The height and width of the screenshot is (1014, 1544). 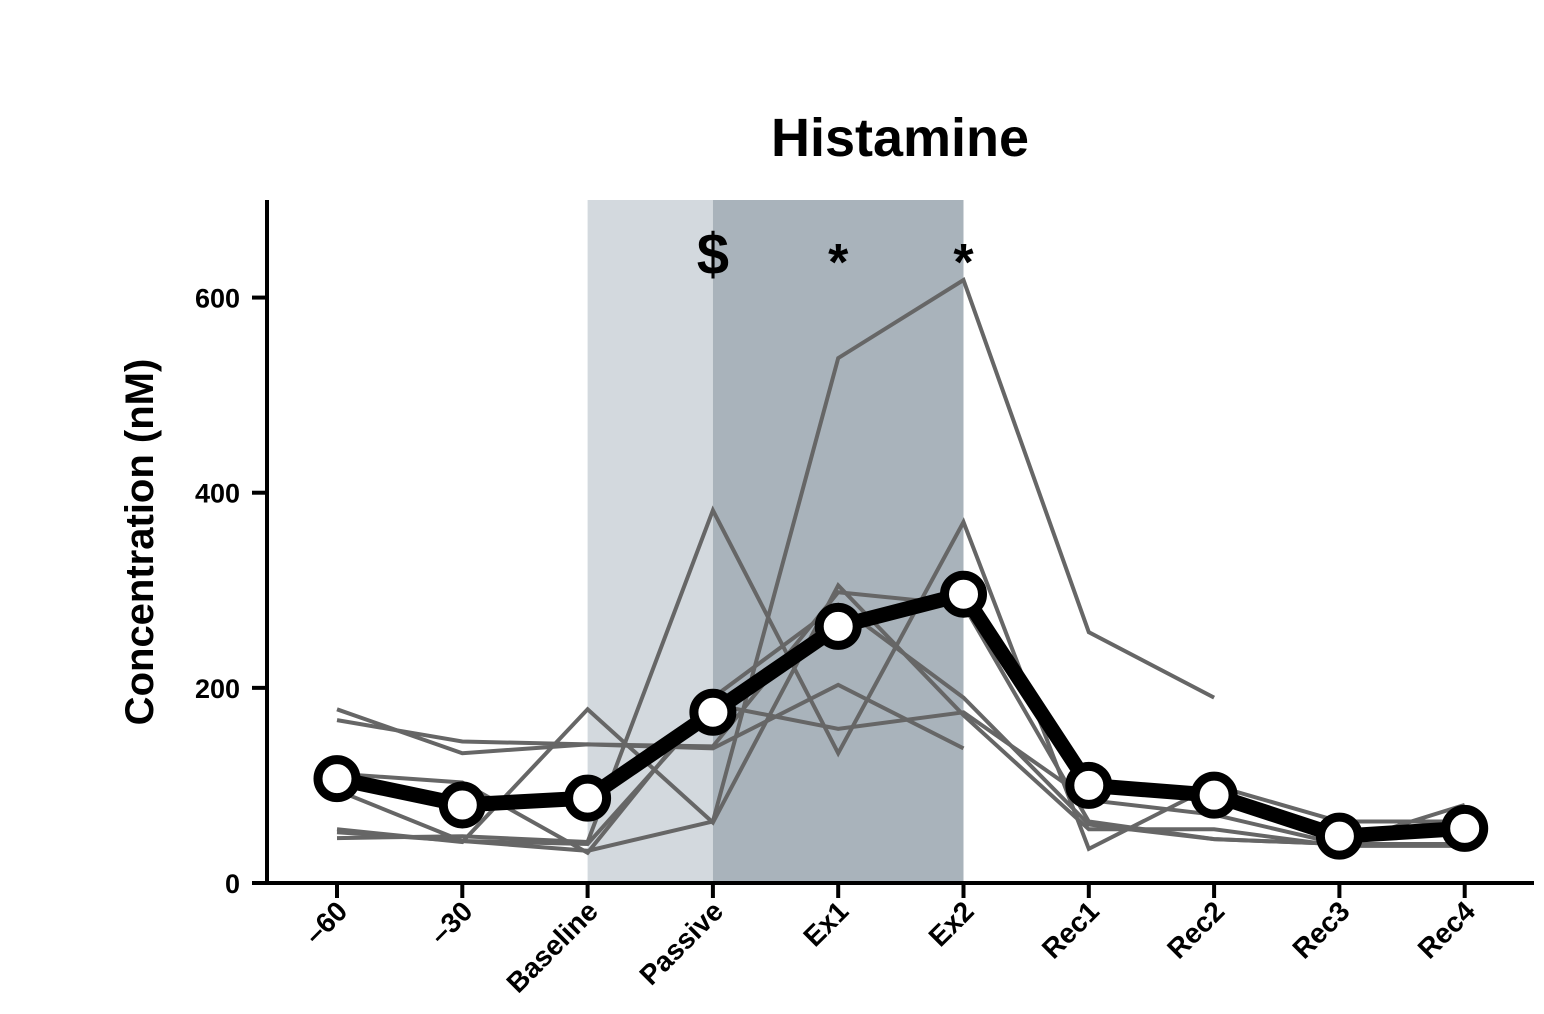 I want to click on x-tick-label: Ex1, so click(x=825, y=923).